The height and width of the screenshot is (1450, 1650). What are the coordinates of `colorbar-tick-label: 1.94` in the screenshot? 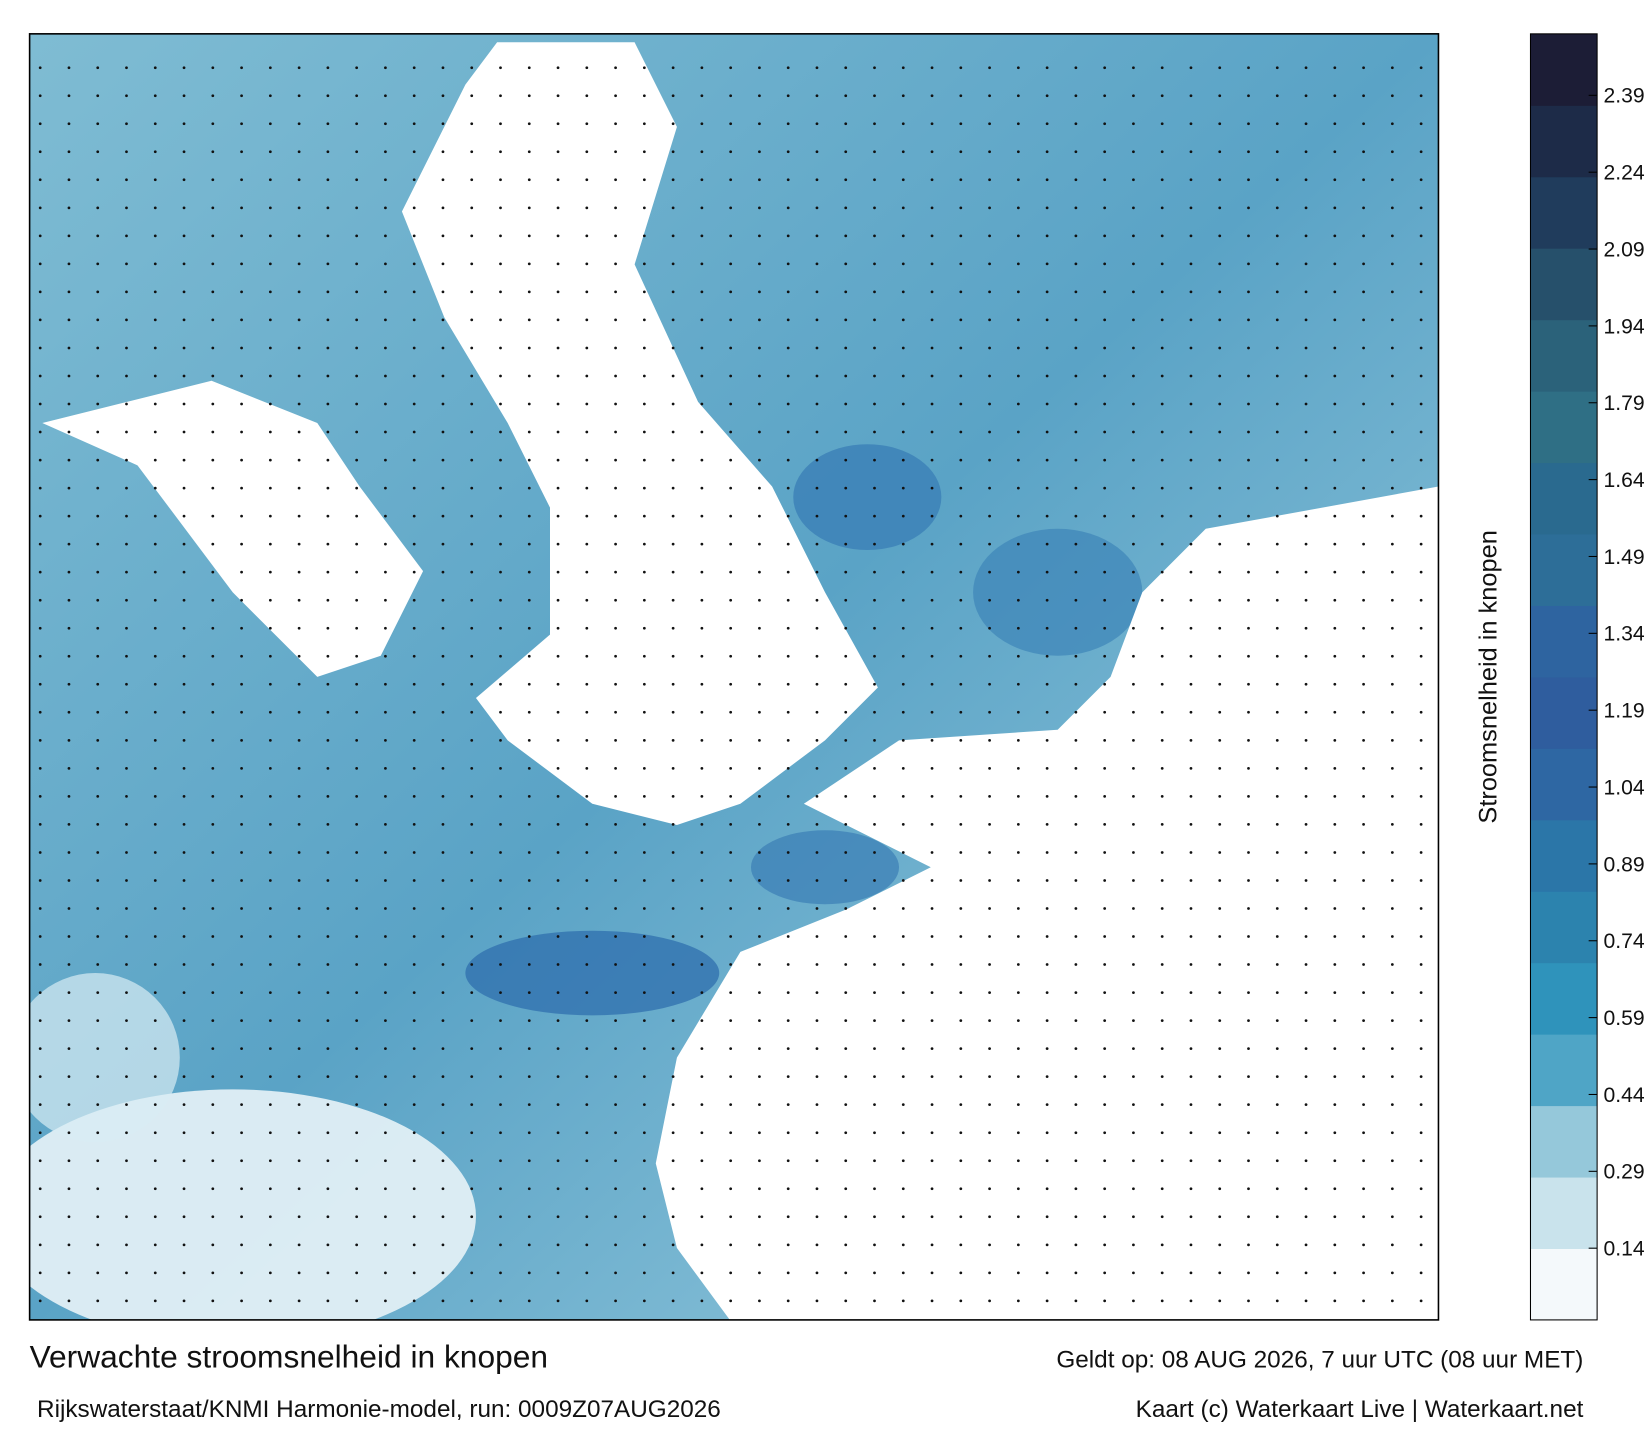 It's located at (1623, 326).